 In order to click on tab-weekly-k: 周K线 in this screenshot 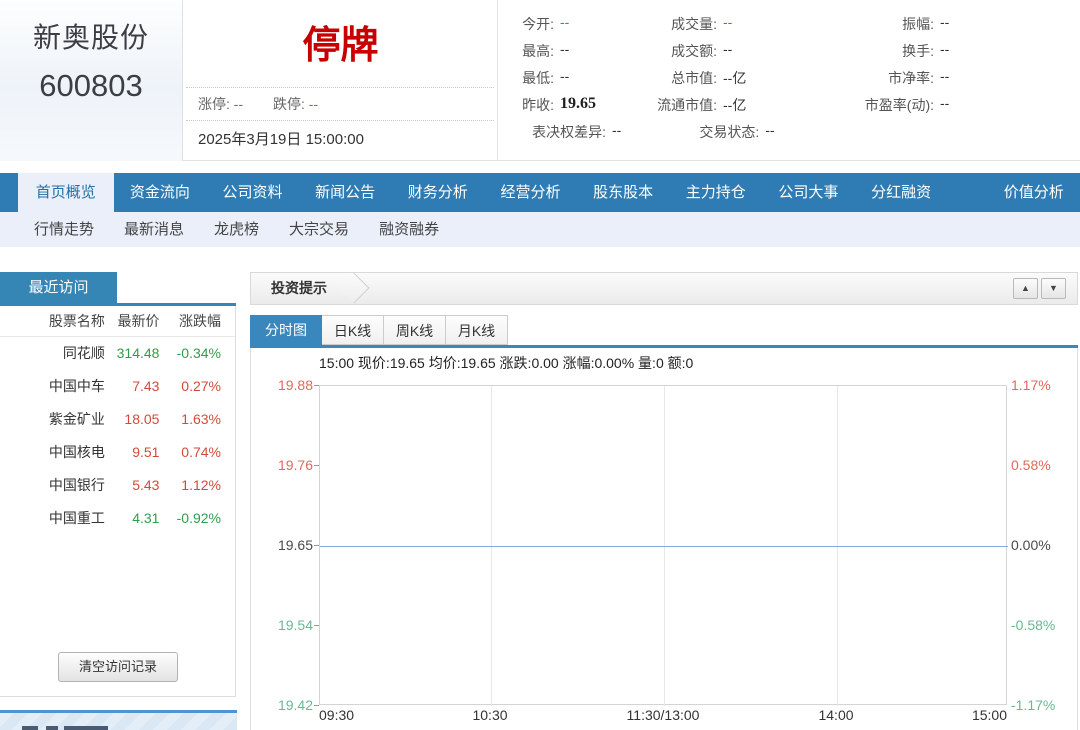, I will do `click(415, 330)`.